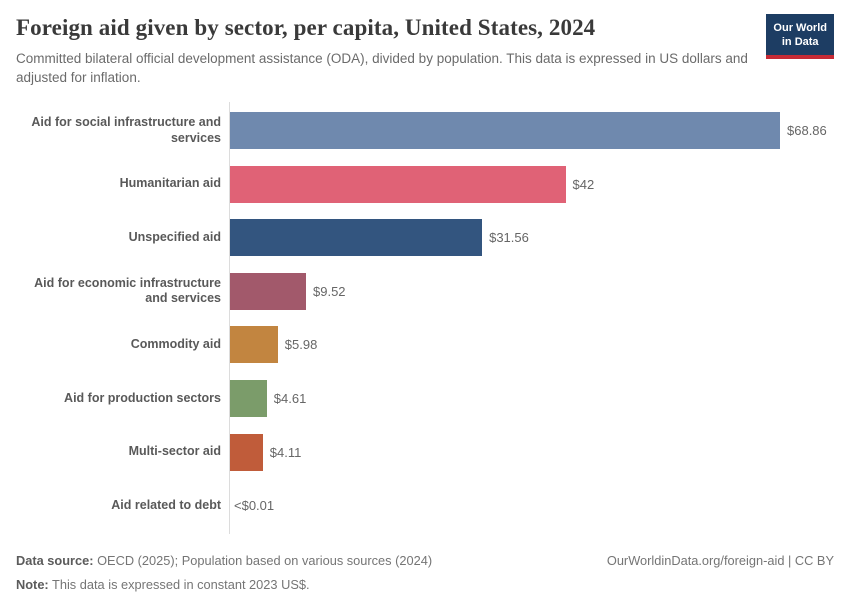 The image size is (850, 600). I want to click on bar-value-label: $4.61, so click(290, 398).